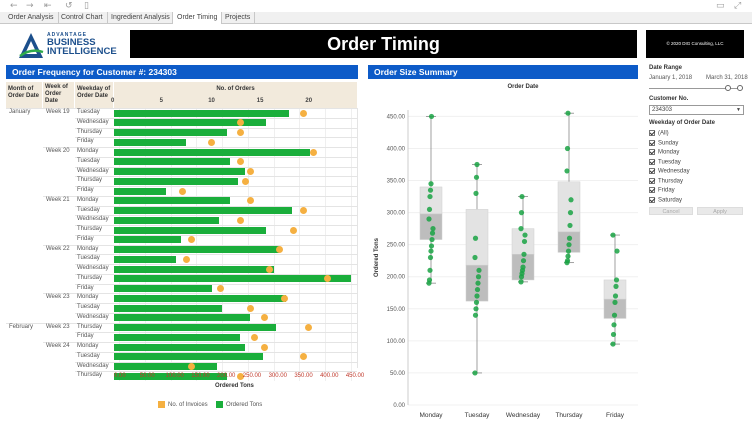 This screenshot has width=752, height=424. What do you see at coordinates (720, 211) in the screenshot?
I see `apply-button: Apply` at bounding box center [720, 211].